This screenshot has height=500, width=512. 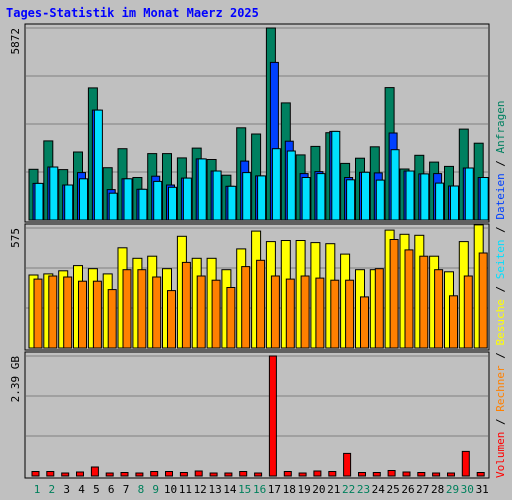 What do you see at coordinates (333, 489) in the screenshot?
I see `day-label-21: 21` at bounding box center [333, 489].